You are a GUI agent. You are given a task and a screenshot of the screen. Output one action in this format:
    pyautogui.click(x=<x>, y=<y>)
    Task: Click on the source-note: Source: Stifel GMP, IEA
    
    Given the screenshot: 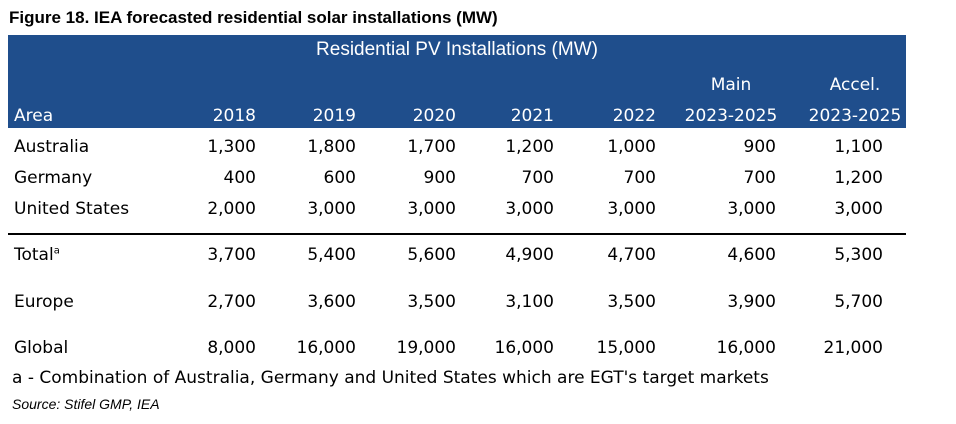 What is the action you would take?
    pyautogui.click(x=86, y=404)
    